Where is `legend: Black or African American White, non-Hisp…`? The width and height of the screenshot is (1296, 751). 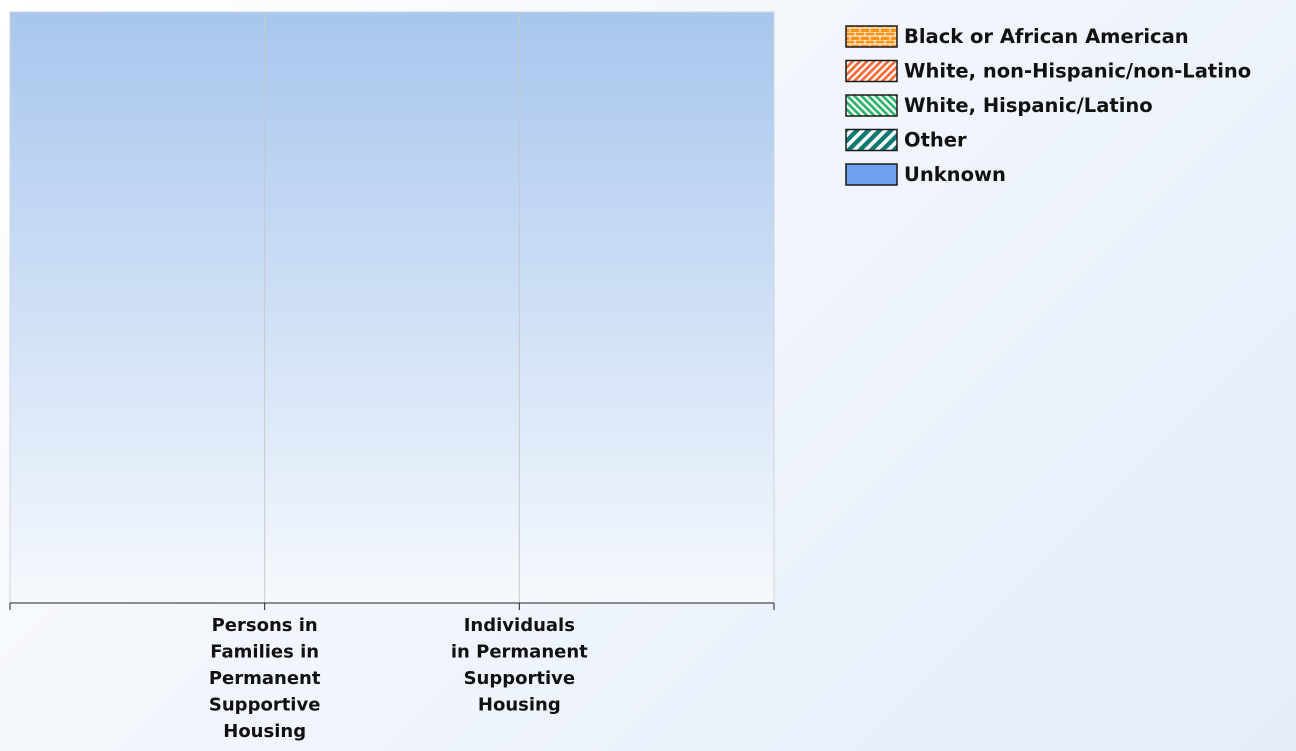
legend: Black or African American White, non-Hisp… is located at coordinates (1048, 105).